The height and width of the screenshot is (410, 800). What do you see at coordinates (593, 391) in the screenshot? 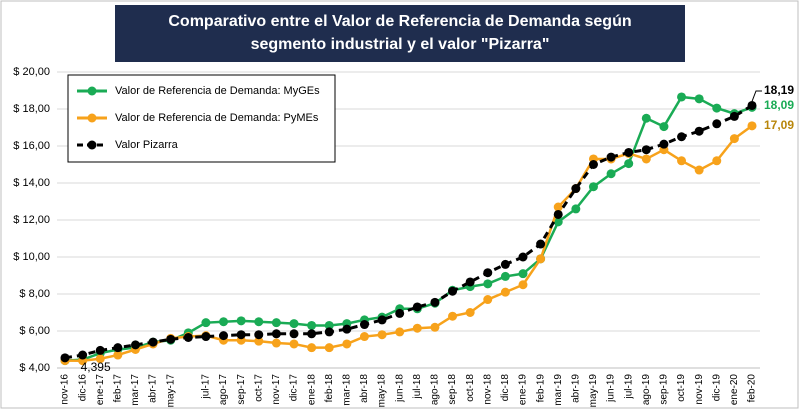
I see `x-tick-label: may-19` at bounding box center [593, 391].